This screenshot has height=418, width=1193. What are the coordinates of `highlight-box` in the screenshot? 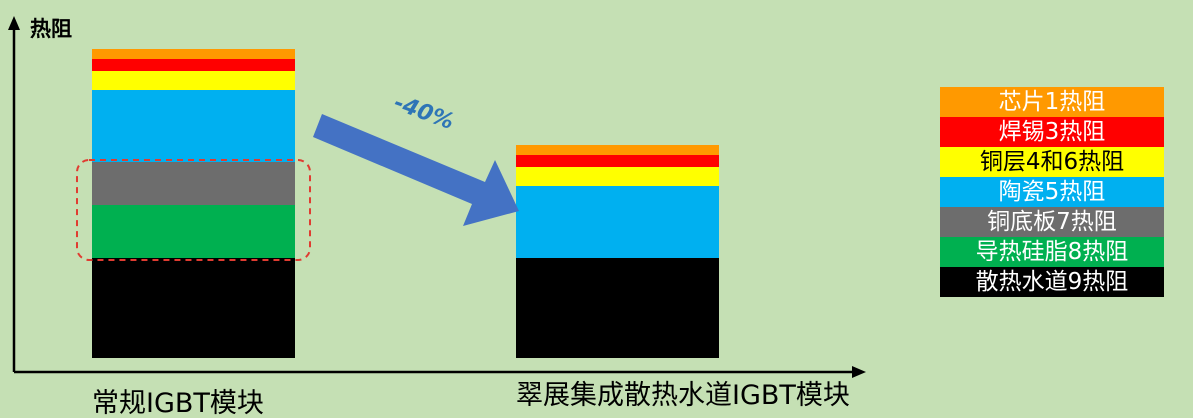 It's located at (193, 210).